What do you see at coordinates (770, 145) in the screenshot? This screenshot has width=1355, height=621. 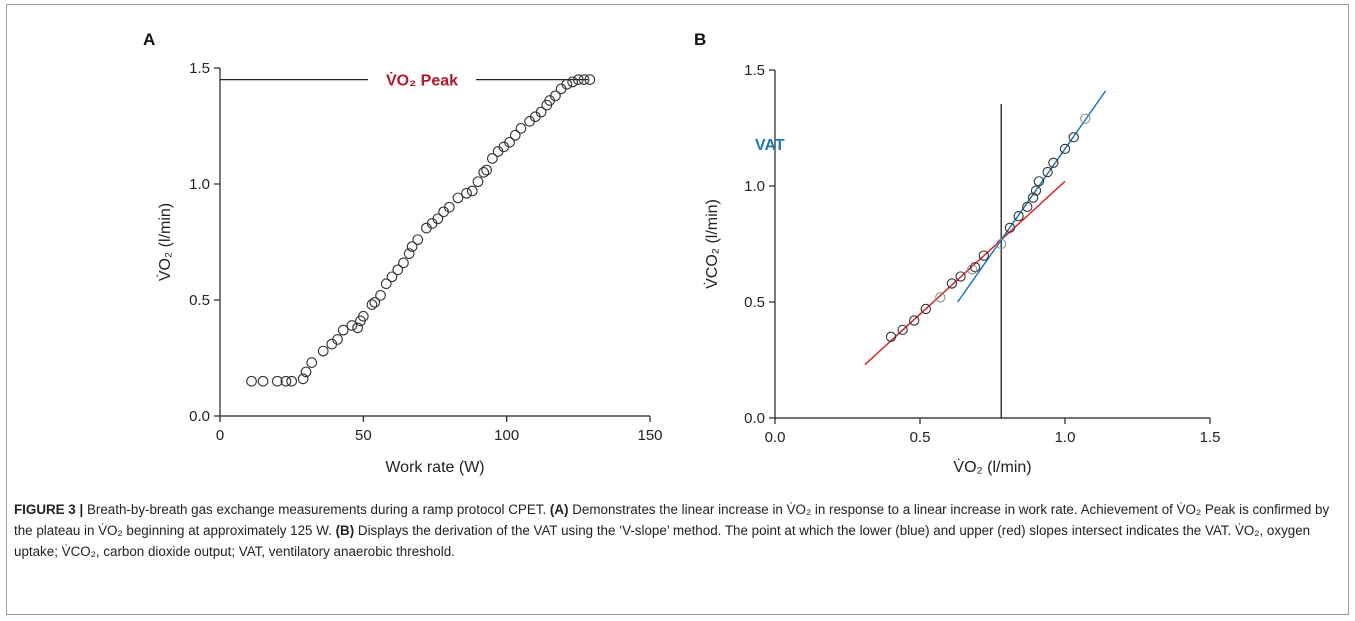 I see `vat-label: VAT` at bounding box center [770, 145].